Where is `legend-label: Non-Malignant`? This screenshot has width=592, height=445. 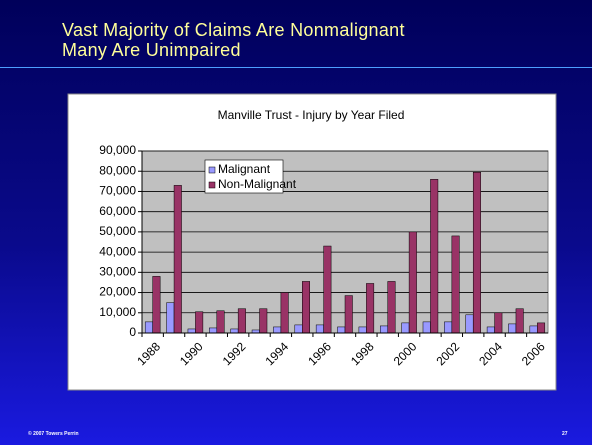 legend-label: Non-Malignant is located at coordinates (257, 184).